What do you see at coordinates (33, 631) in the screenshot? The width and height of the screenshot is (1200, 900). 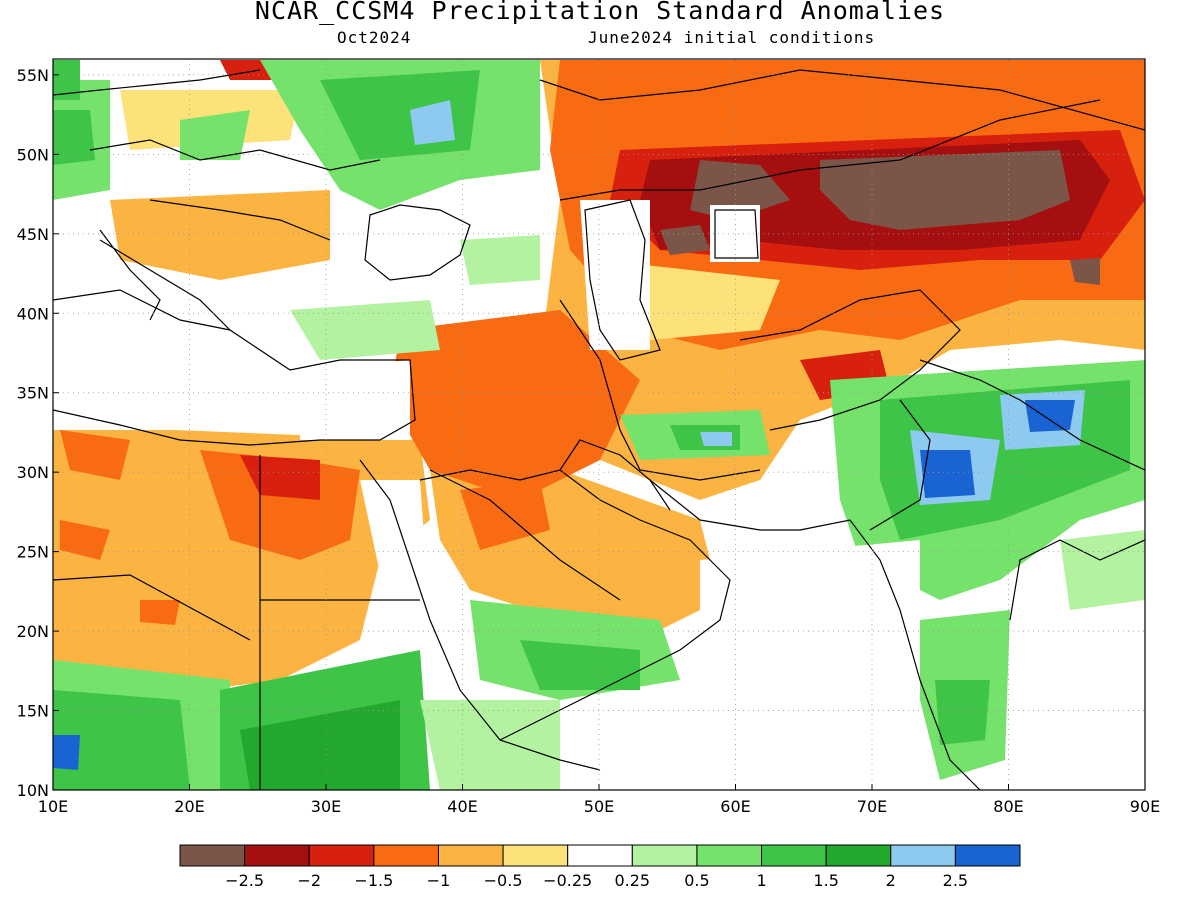 I see `lat-tick-label: 20N` at bounding box center [33, 631].